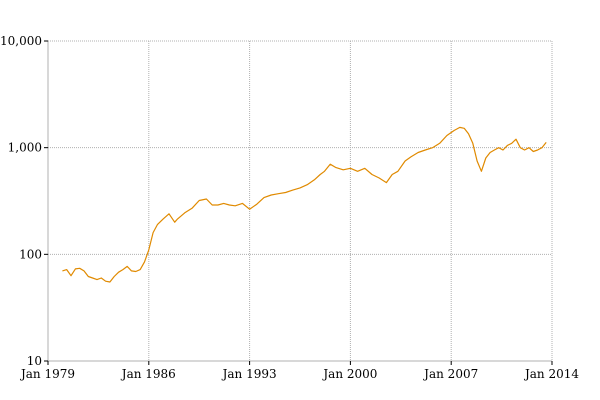 Image resolution: width=600 pixels, height=400 pixels. What do you see at coordinates (249, 374) in the screenshot?
I see `x-tick-label: Jan 1993` at bounding box center [249, 374].